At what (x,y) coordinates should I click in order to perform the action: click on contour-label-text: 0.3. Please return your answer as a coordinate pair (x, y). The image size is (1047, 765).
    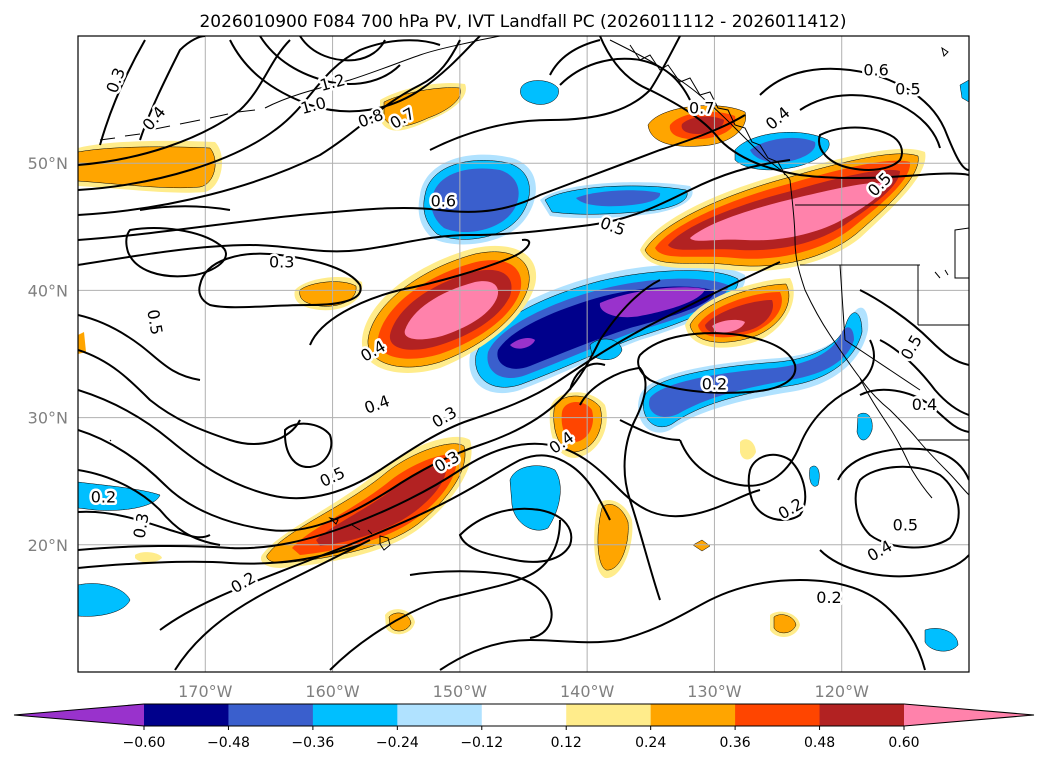
    Looking at the image, I should click on (281, 261).